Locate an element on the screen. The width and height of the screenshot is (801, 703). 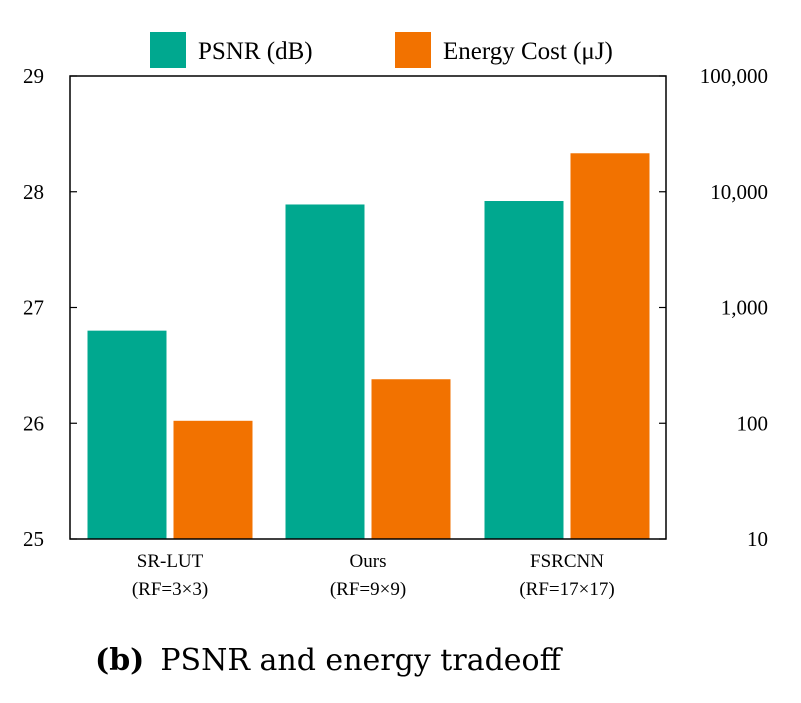
left-tick-label: 26 is located at coordinates (33, 423).